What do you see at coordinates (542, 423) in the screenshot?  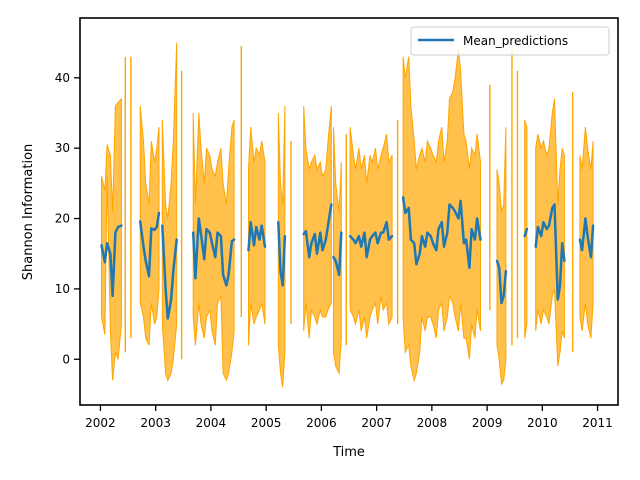 I see `x-tick-label: 2010` at bounding box center [542, 423].